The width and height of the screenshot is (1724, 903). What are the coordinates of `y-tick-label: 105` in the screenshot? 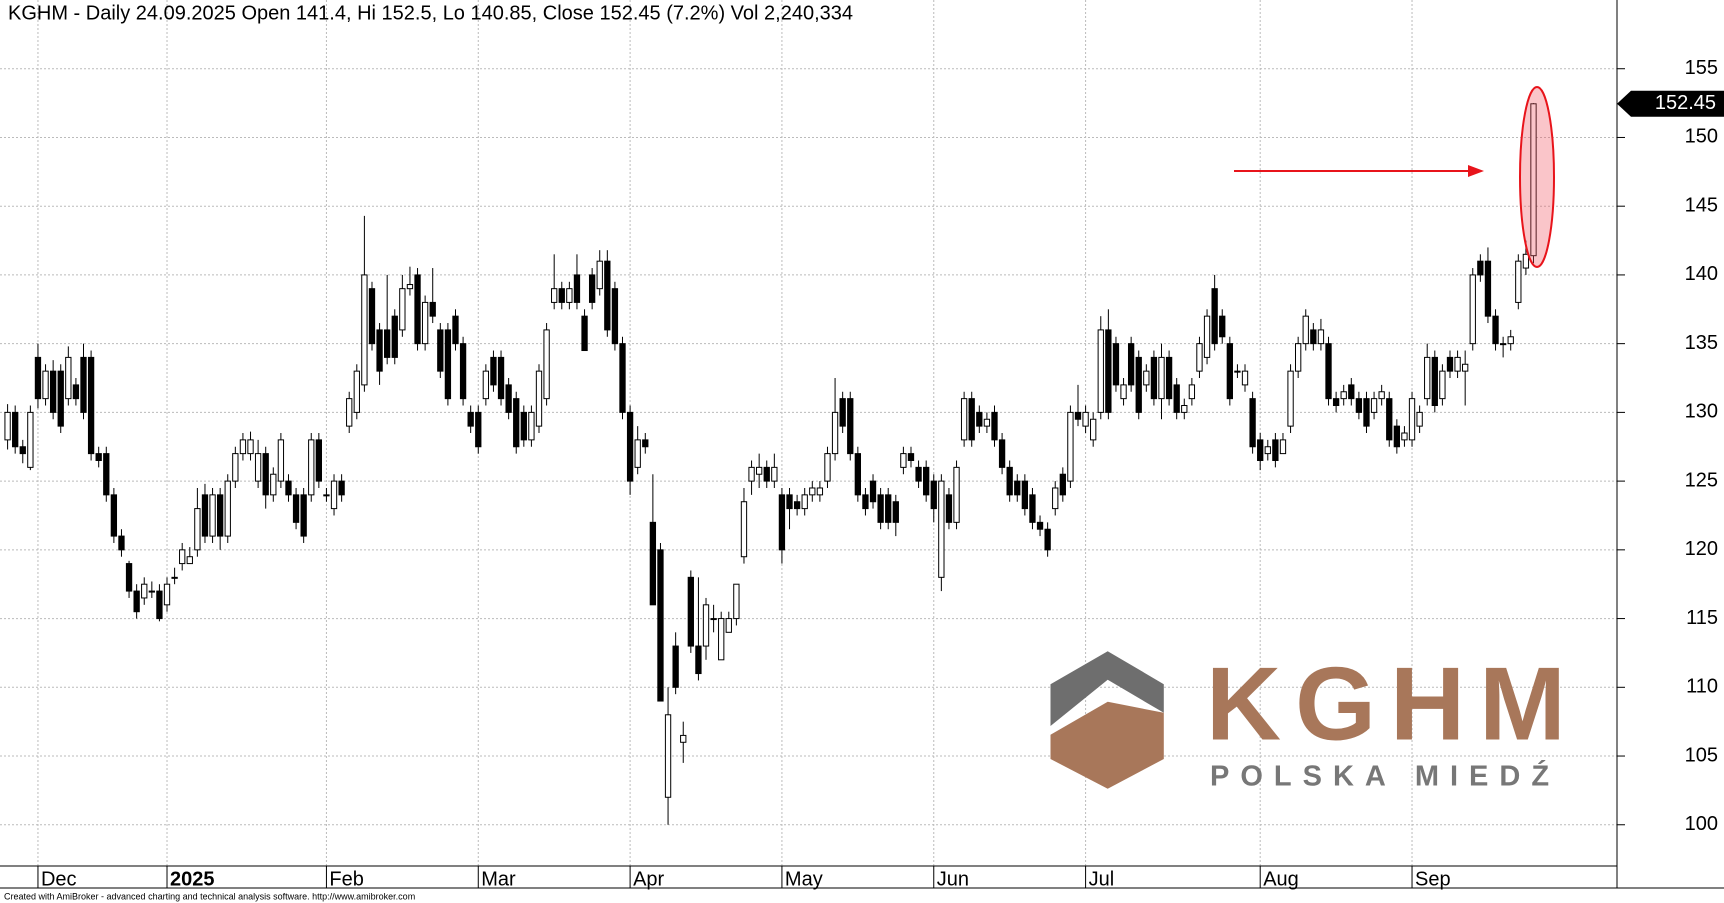 It's located at (1701, 755).